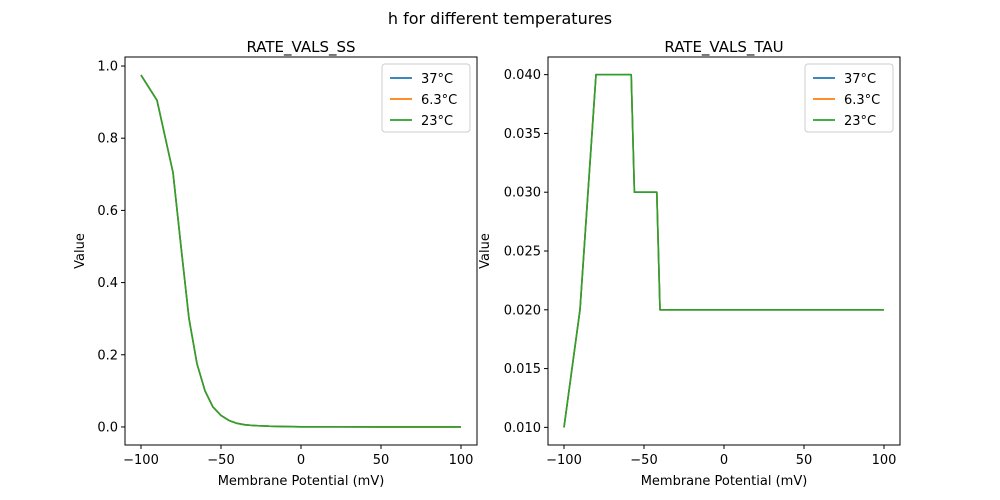 Image resolution: width=1000 pixels, height=500 pixels. What do you see at coordinates (500, 18) in the screenshot?
I see `figure-suptitle: h for different temperatures` at bounding box center [500, 18].